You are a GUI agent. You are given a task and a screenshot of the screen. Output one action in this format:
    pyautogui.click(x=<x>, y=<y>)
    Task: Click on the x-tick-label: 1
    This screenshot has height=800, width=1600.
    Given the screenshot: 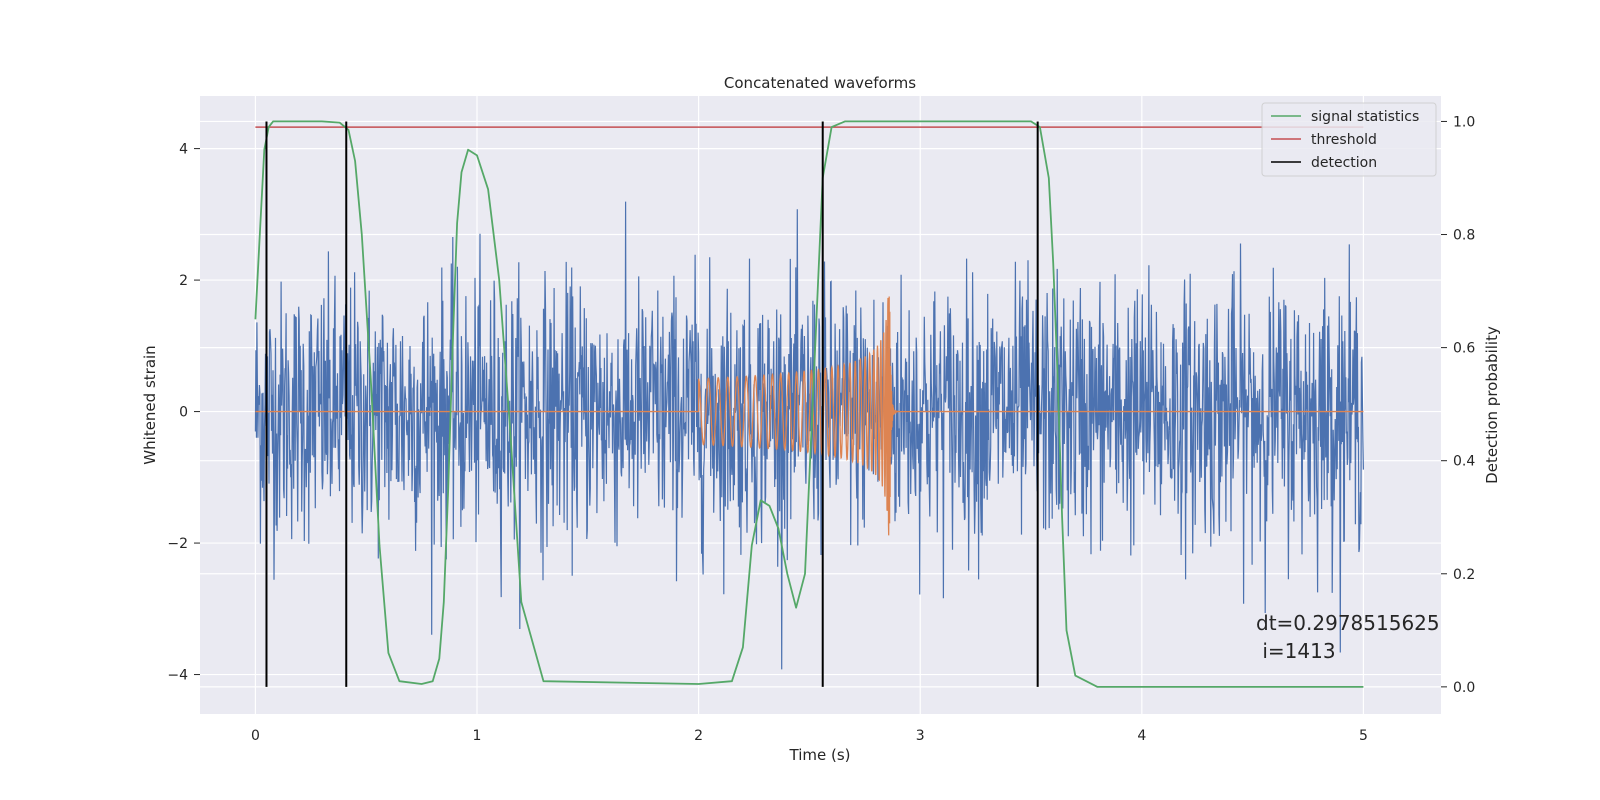 What is the action you would take?
    pyautogui.click(x=477, y=736)
    